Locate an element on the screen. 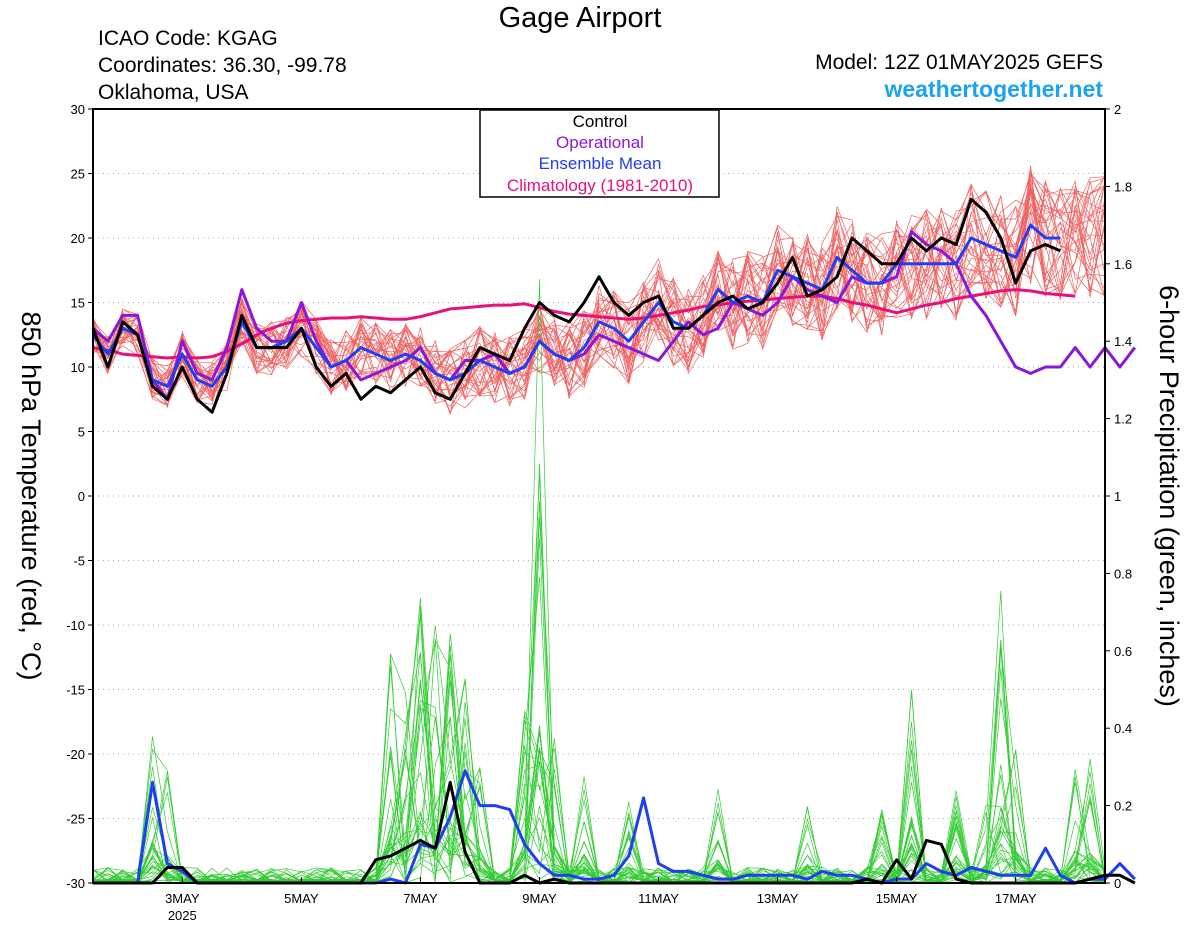 This screenshot has height=927, width=1200. right-tick-label: 1.4 is located at coordinates (1123, 341).